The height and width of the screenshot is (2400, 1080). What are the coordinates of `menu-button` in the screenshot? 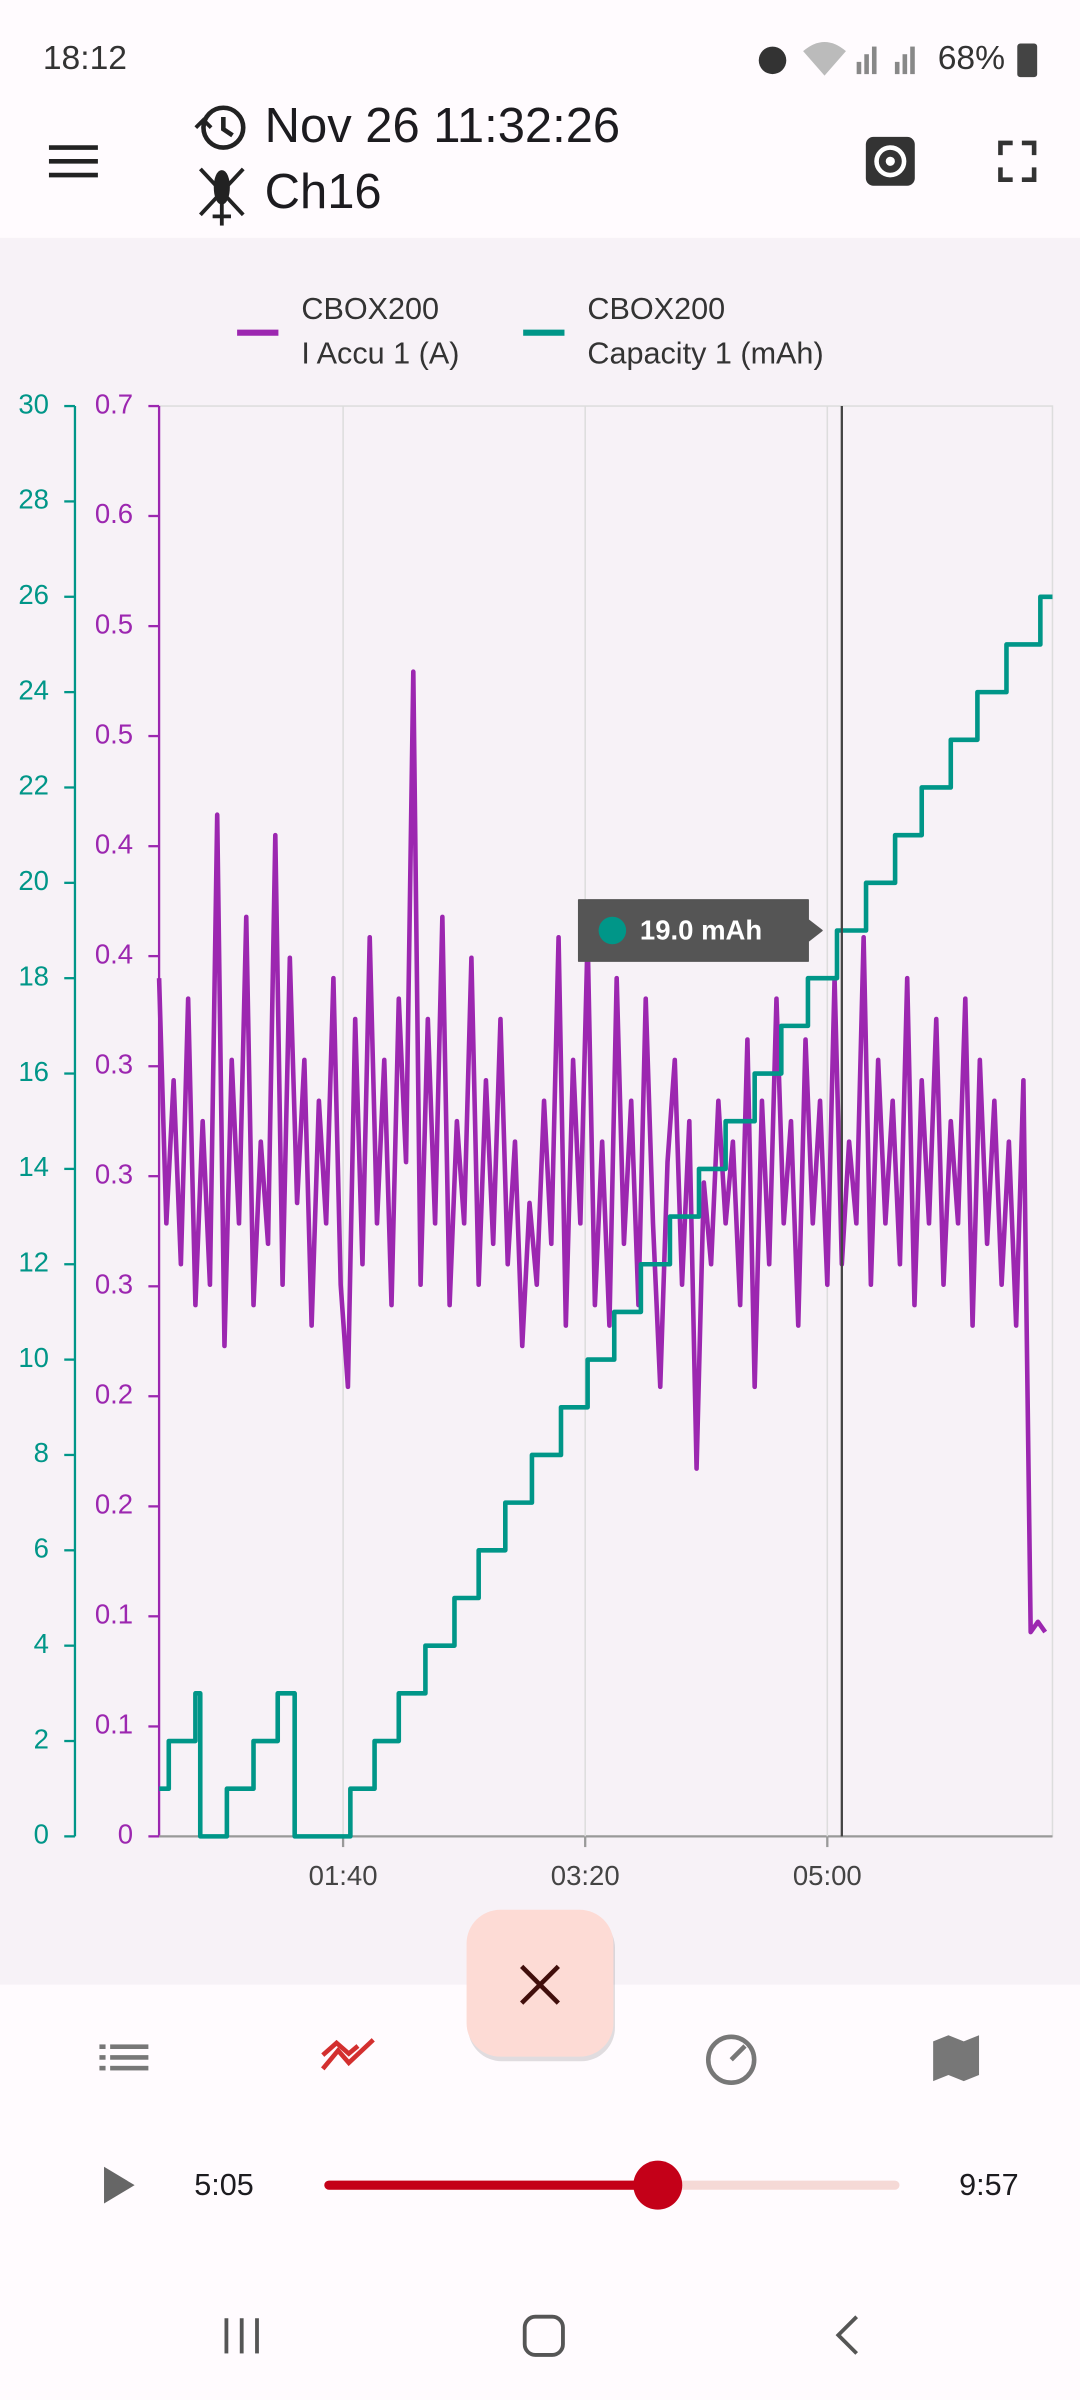 It's located at (73, 161).